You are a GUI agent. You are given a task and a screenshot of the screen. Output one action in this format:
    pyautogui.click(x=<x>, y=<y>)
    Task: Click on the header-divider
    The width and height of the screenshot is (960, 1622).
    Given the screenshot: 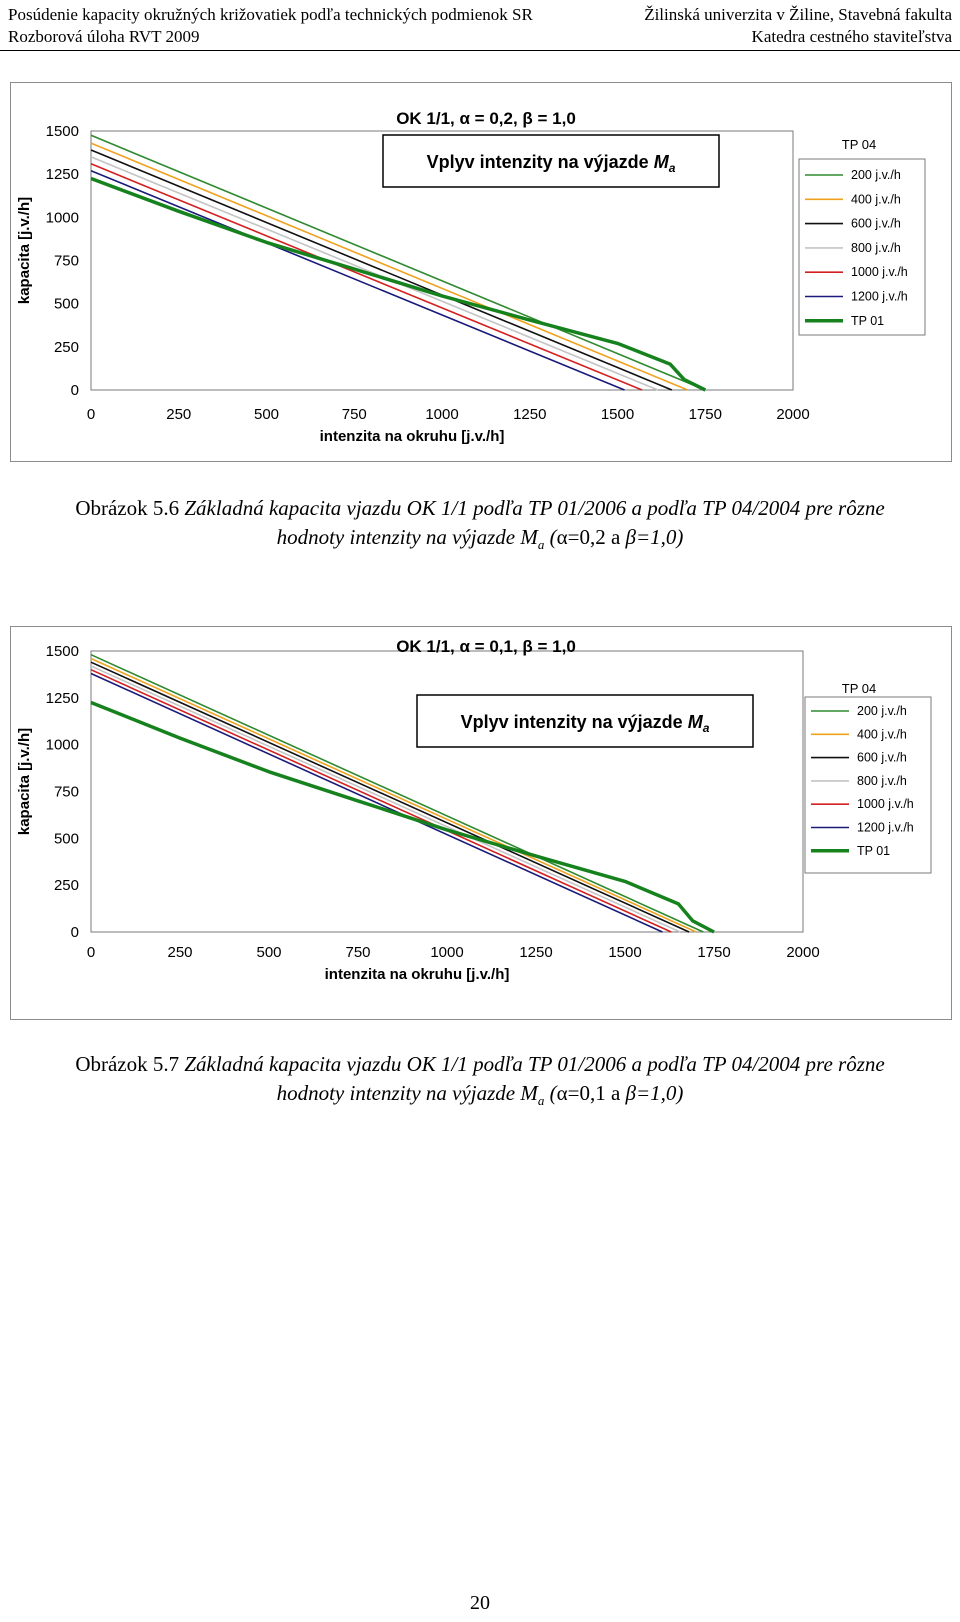 What is the action you would take?
    pyautogui.click(x=480, y=50)
    